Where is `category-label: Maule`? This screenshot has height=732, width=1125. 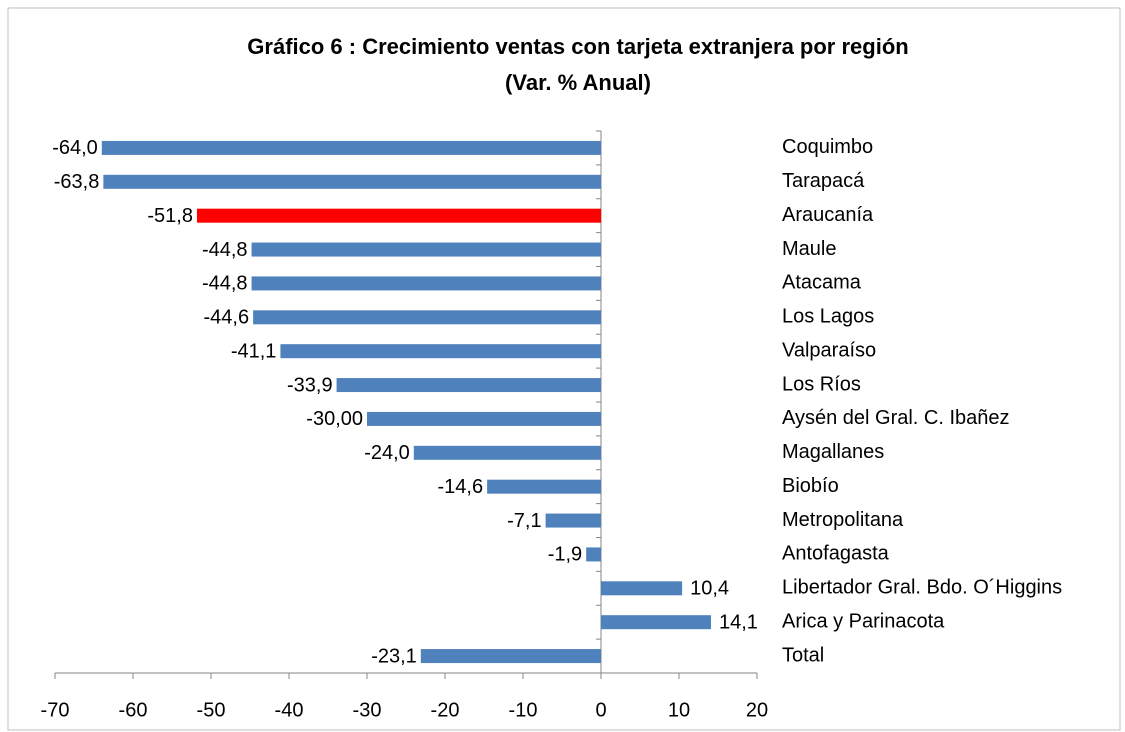 category-label: Maule is located at coordinates (809, 249).